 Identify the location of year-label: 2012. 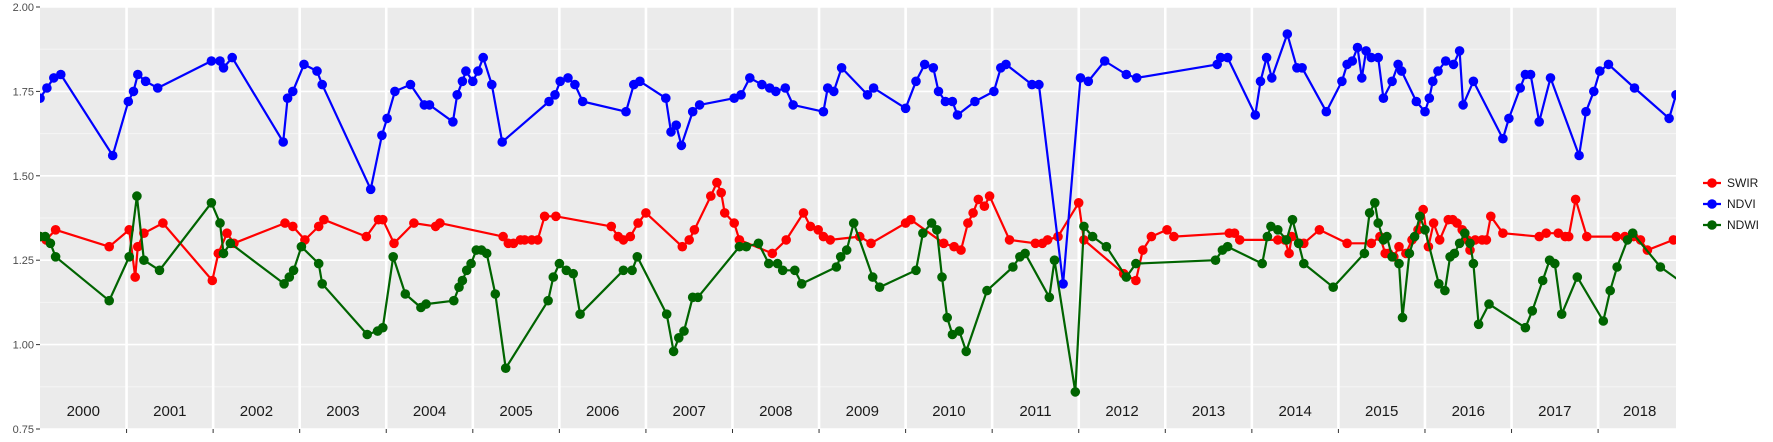
(1121, 411).